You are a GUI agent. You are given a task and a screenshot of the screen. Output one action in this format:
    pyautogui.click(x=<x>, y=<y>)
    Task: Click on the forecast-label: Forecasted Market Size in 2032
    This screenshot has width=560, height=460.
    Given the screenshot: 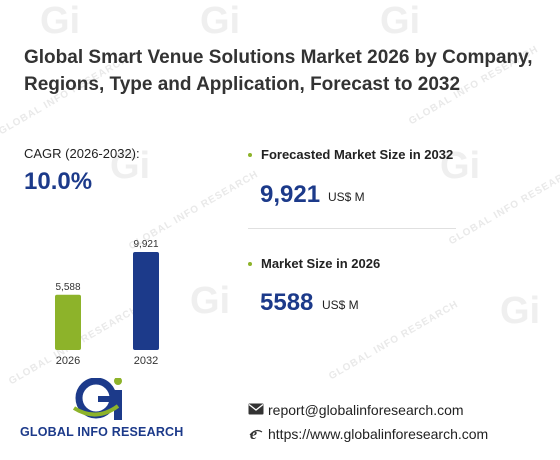 What is the action you would take?
    pyautogui.click(x=357, y=154)
    